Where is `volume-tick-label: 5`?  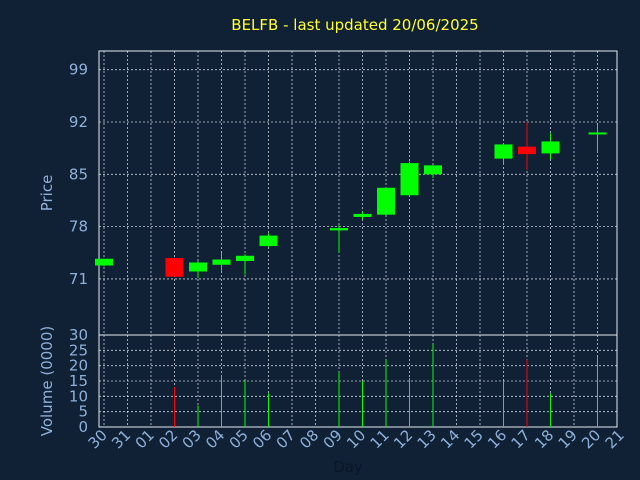 volume-tick-label: 5 is located at coordinates (83, 412).